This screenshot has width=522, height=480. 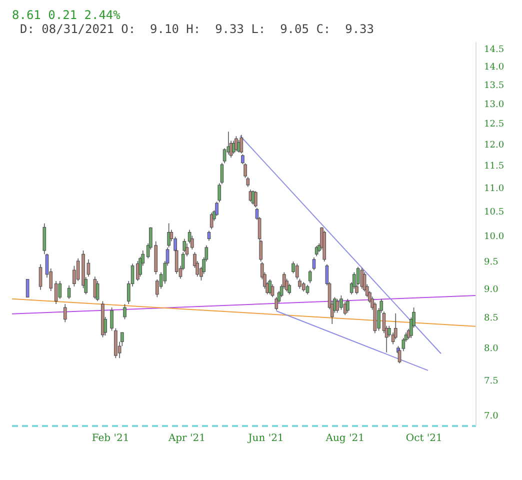 I want to click on y-tick-label: 11.0, so click(x=494, y=189).